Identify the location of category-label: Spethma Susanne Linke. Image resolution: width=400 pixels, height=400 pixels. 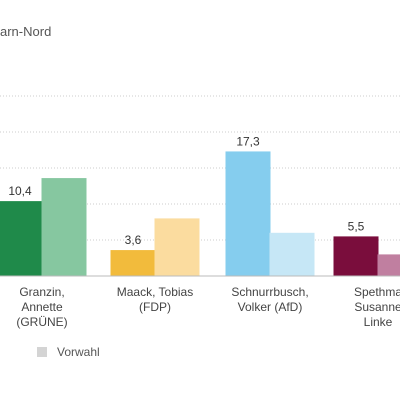
(377, 307).